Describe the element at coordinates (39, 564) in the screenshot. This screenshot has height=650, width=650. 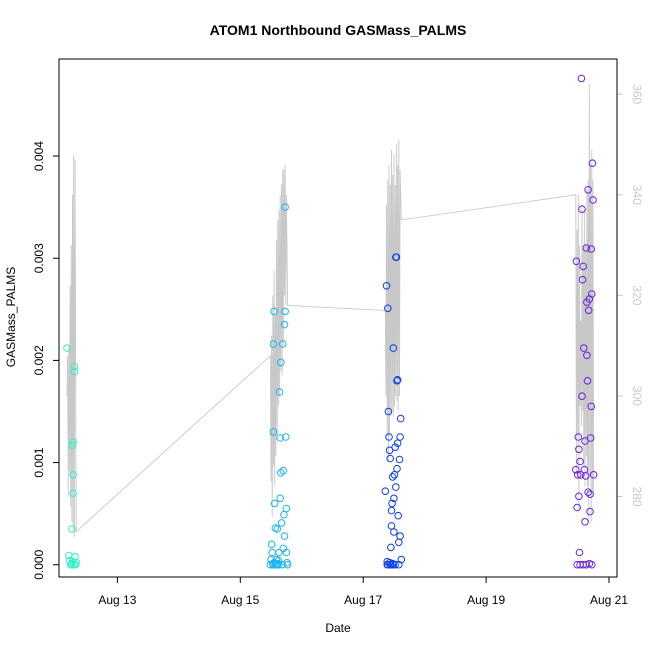
I see `y-tick-label: 0.000` at that location.